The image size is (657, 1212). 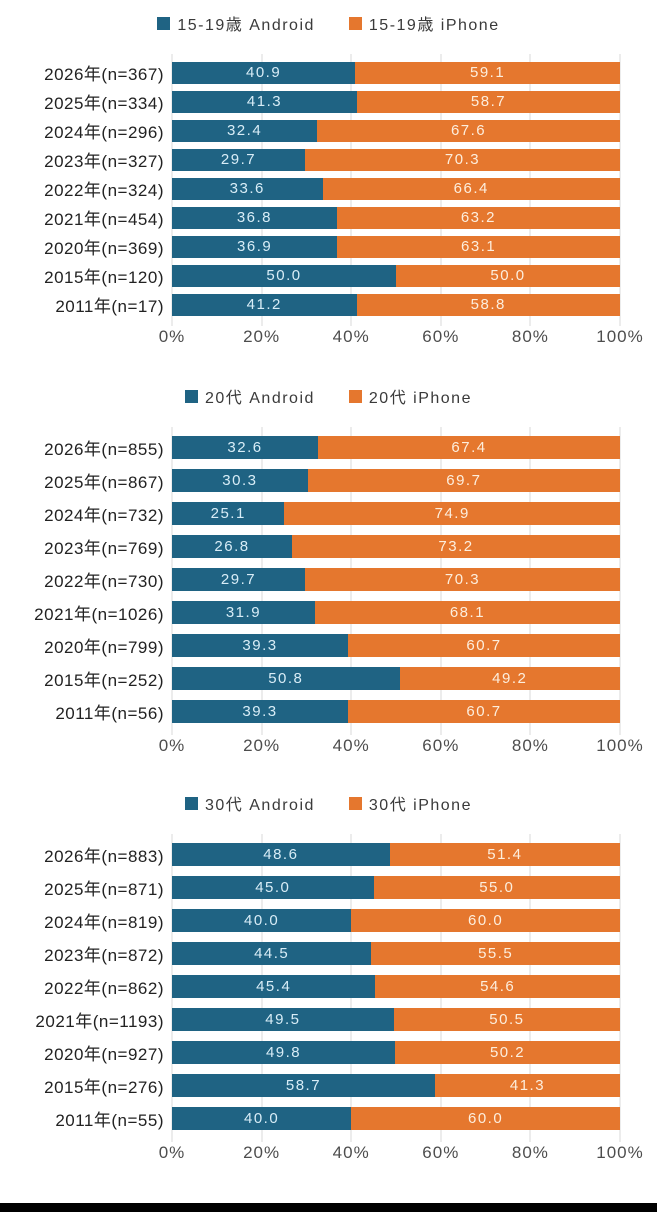 What do you see at coordinates (396, 246) in the screenshot?
I see `bar-track: 36.9 63.1` at bounding box center [396, 246].